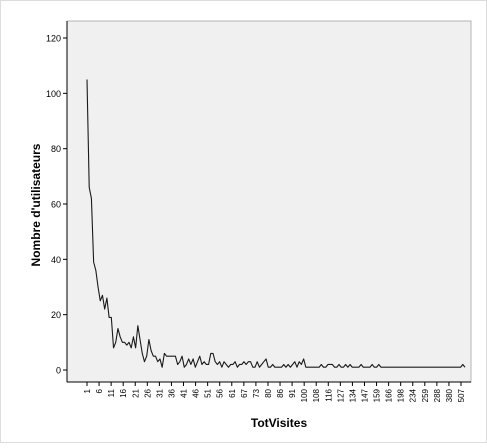  What do you see at coordinates (377, 395) in the screenshot?
I see `x-tick-label: 159` at bounding box center [377, 395].